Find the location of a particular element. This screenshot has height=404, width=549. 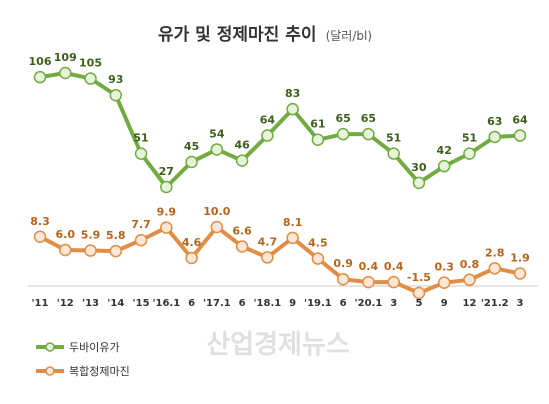

data-label-margin: 5.9 is located at coordinates (91, 235).